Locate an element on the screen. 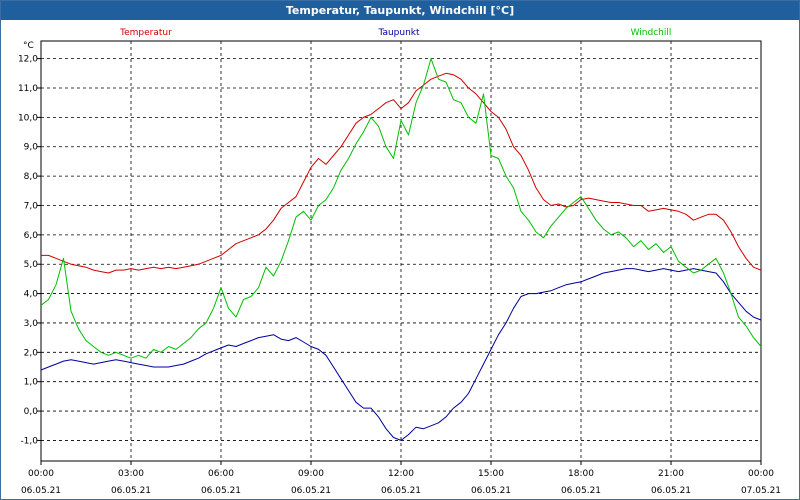  legend-item-windchill: Windchill is located at coordinates (651, 33).